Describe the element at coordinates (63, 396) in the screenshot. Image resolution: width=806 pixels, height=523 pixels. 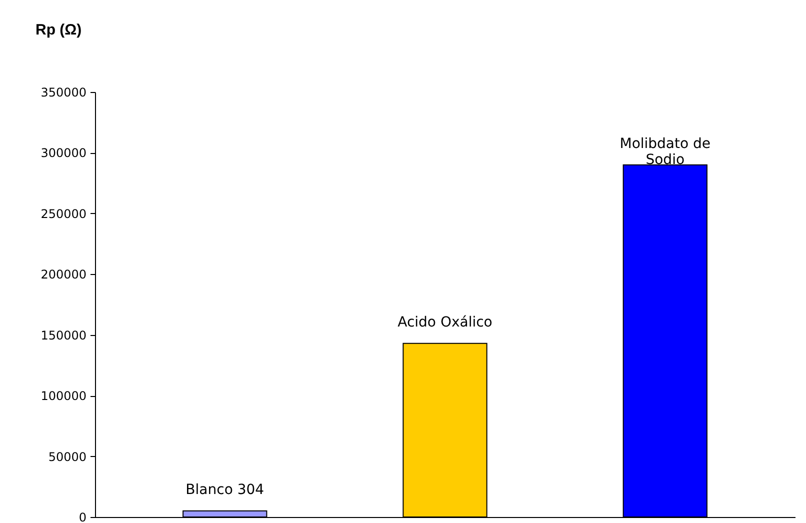
I see `y-tick-label: 100000` at that location.